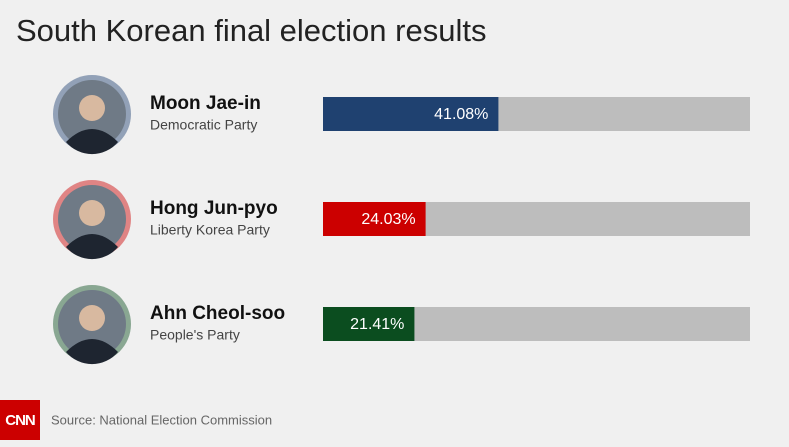 The image size is (789, 447). Describe the element at coordinates (251, 30) in the screenshot. I see `chart-title: South Korean final election results` at that location.